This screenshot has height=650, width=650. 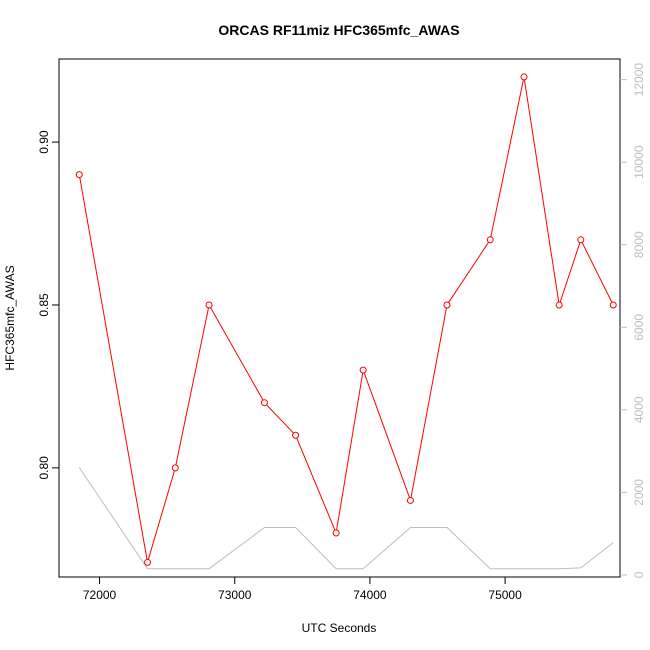 What do you see at coordinates (639, 574) in the screenshot?
I see `y2-tick-label: 0` at bounding box center [639, 574].